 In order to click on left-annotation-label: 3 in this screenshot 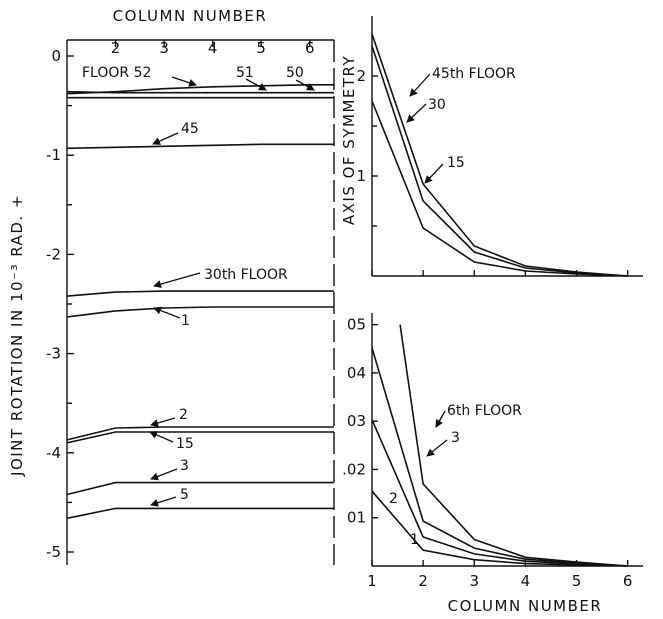, I will do `click(184, 466)`.